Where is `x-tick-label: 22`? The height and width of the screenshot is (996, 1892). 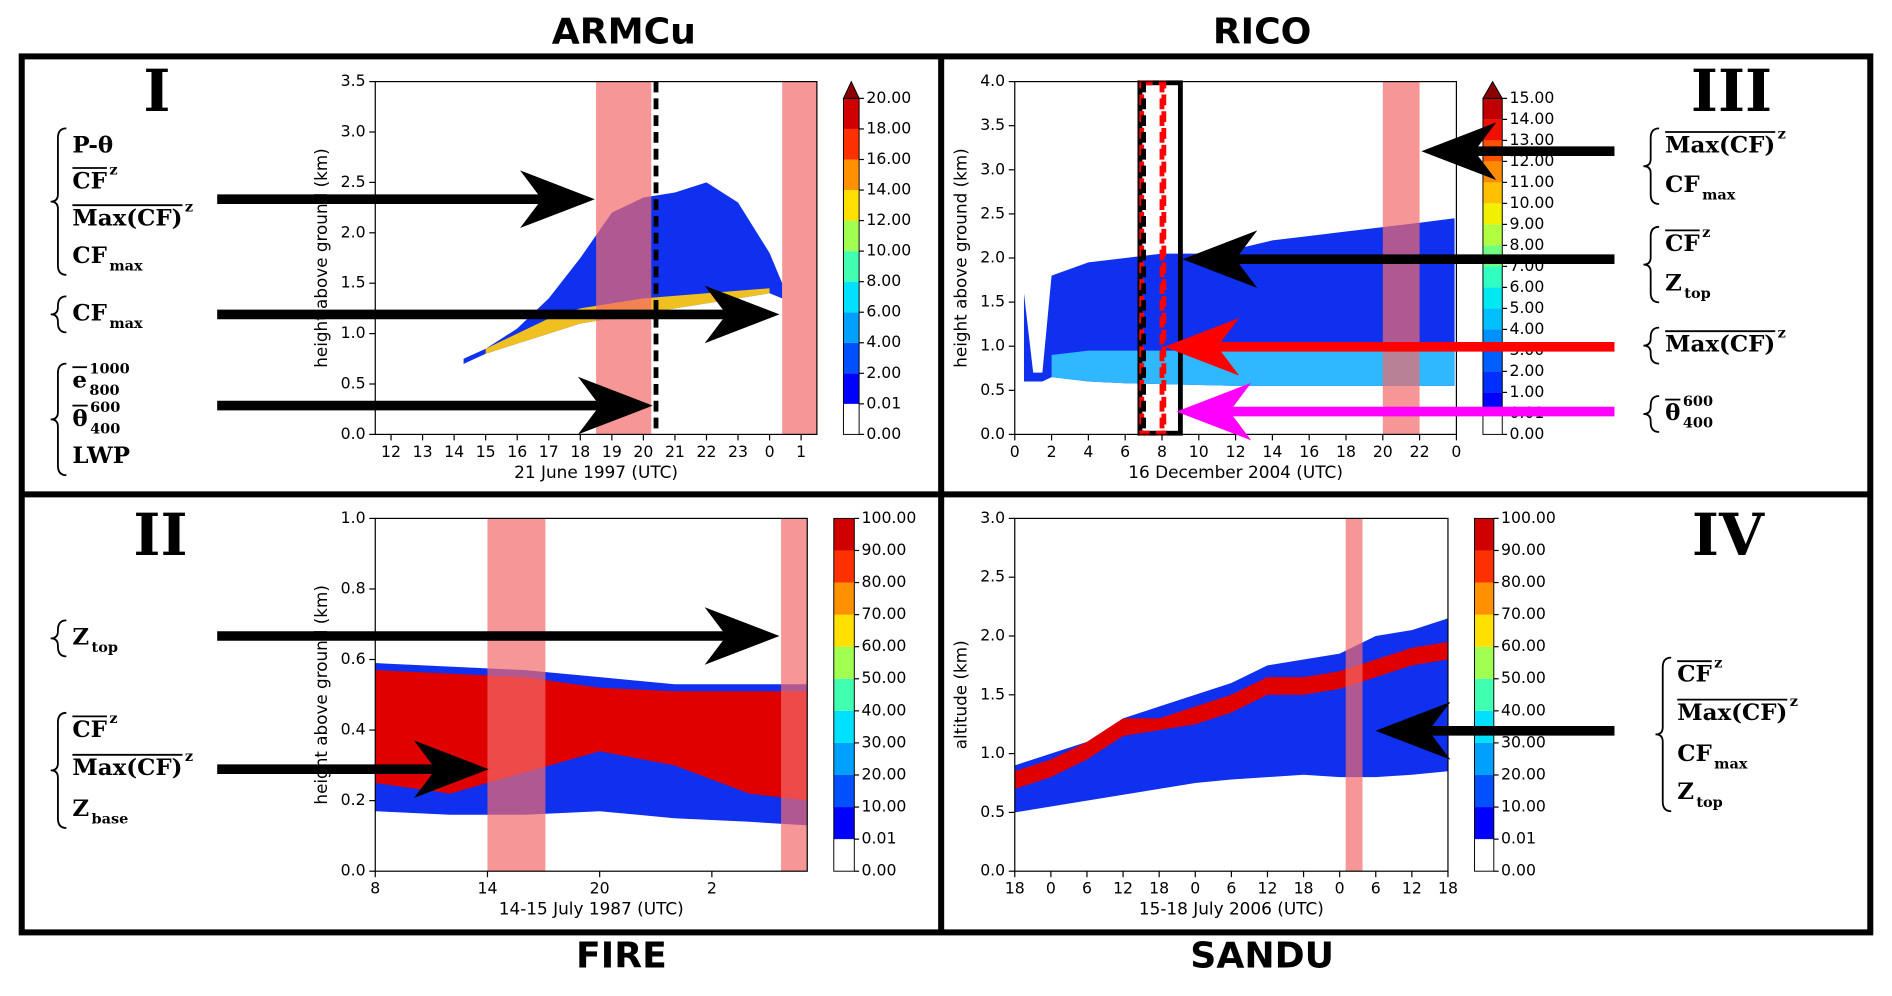 x-tick-label: 22 is located at coordinates (1420, 451).